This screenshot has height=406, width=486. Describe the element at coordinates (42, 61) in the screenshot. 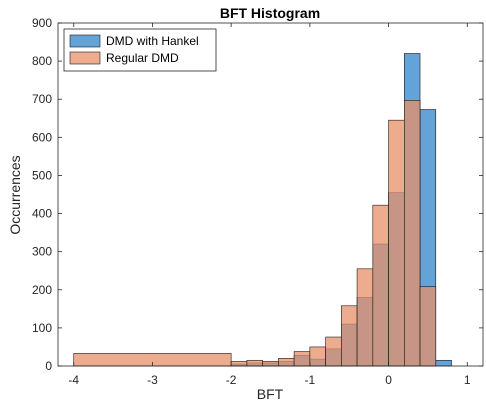

I see `y-tick-label: 800` at that location.